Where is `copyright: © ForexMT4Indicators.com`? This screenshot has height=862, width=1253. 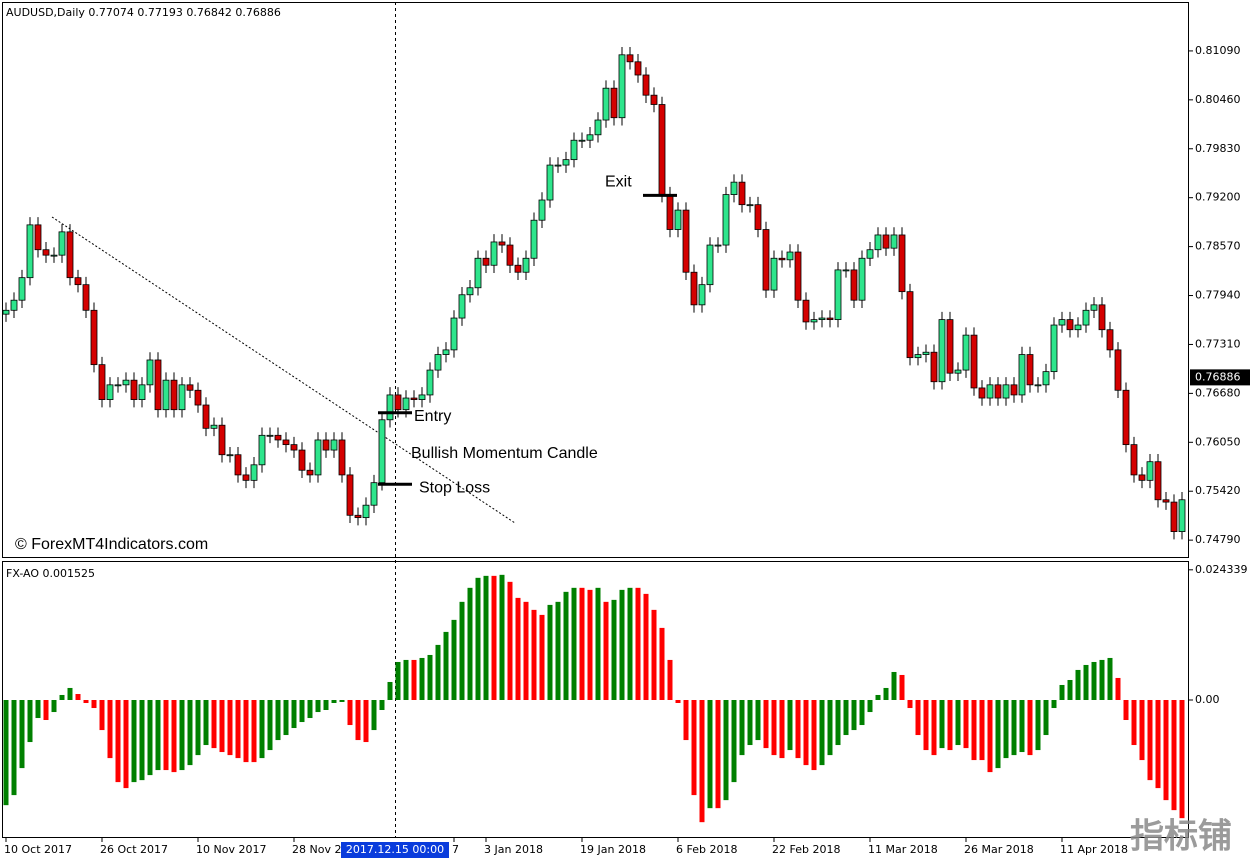
copyright: © ForexMT4Indicators.com is located at coordinates (111, 544).